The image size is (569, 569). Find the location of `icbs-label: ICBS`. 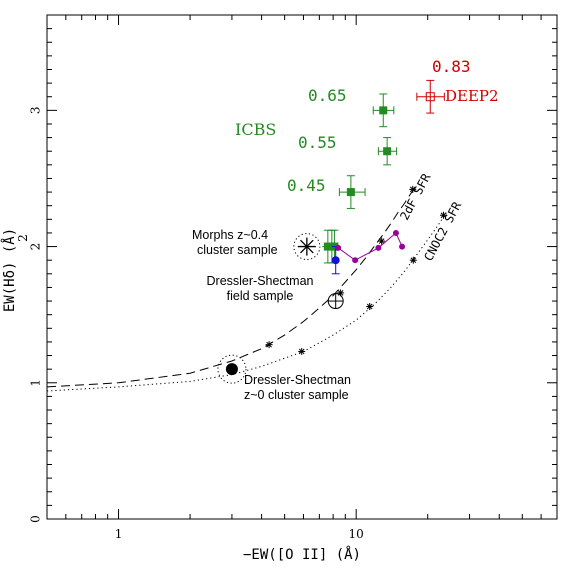

icbs-label: ICBS is located at coordinates (255, 129).